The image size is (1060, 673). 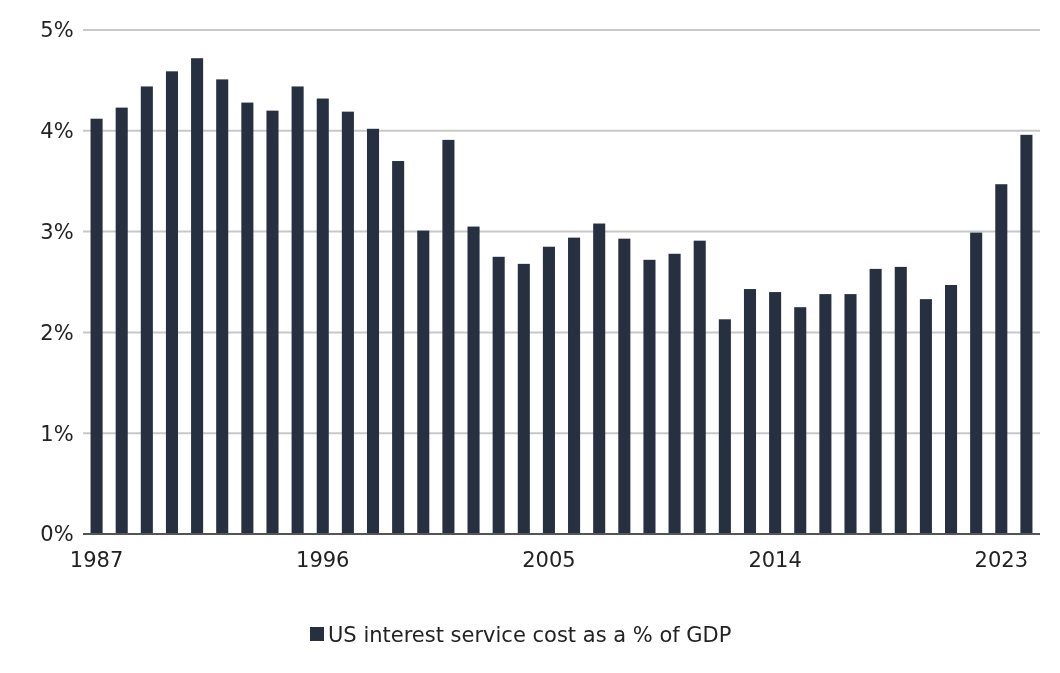 What do you see at coordinates (549, 560) in the screenshot?
I see `x-tick-label: 2005` at bounding box center [549, 560].